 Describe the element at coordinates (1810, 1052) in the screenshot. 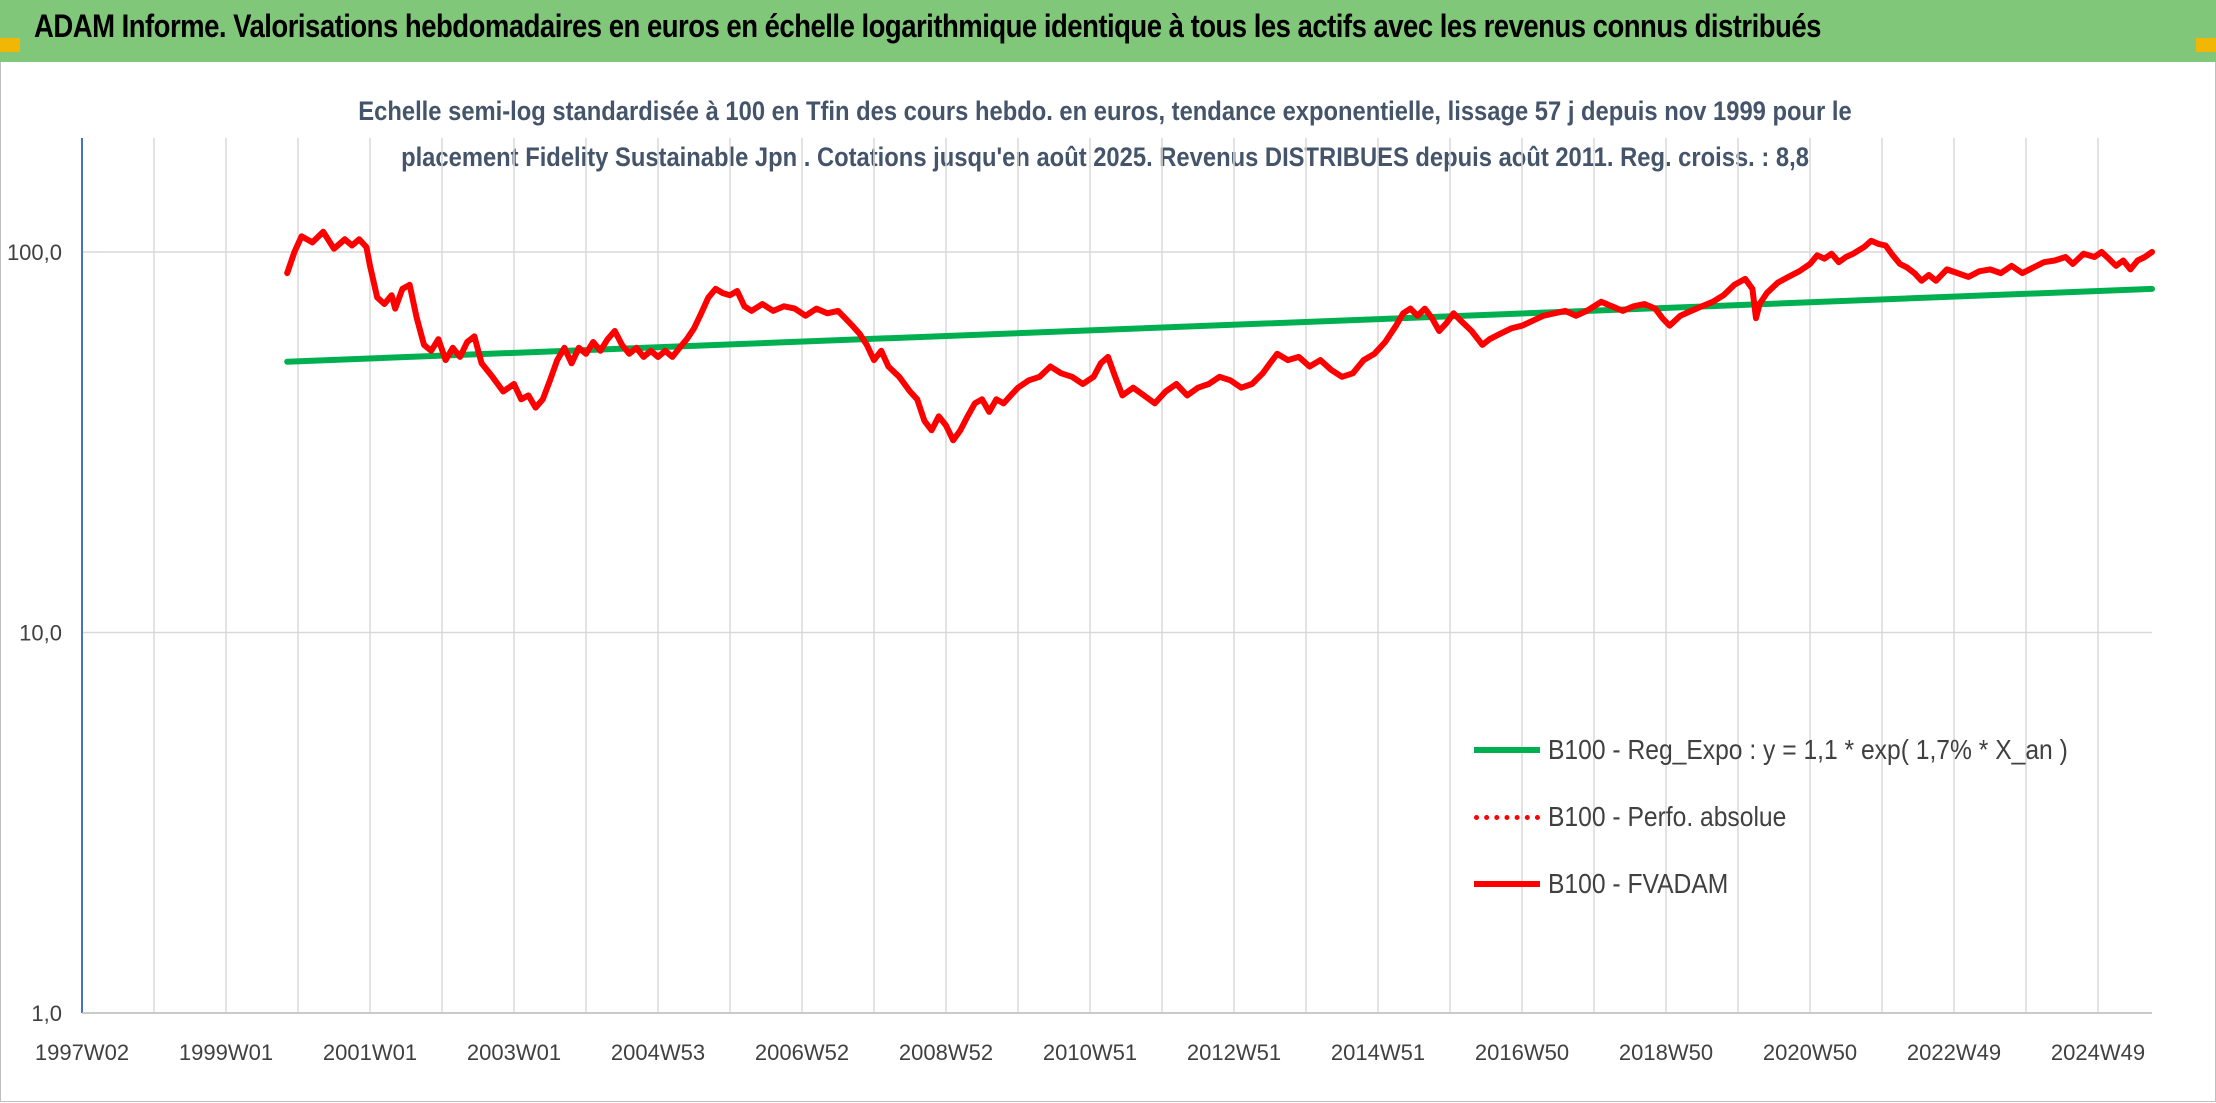

I see `x-tick-label: 2020W50` at that location.